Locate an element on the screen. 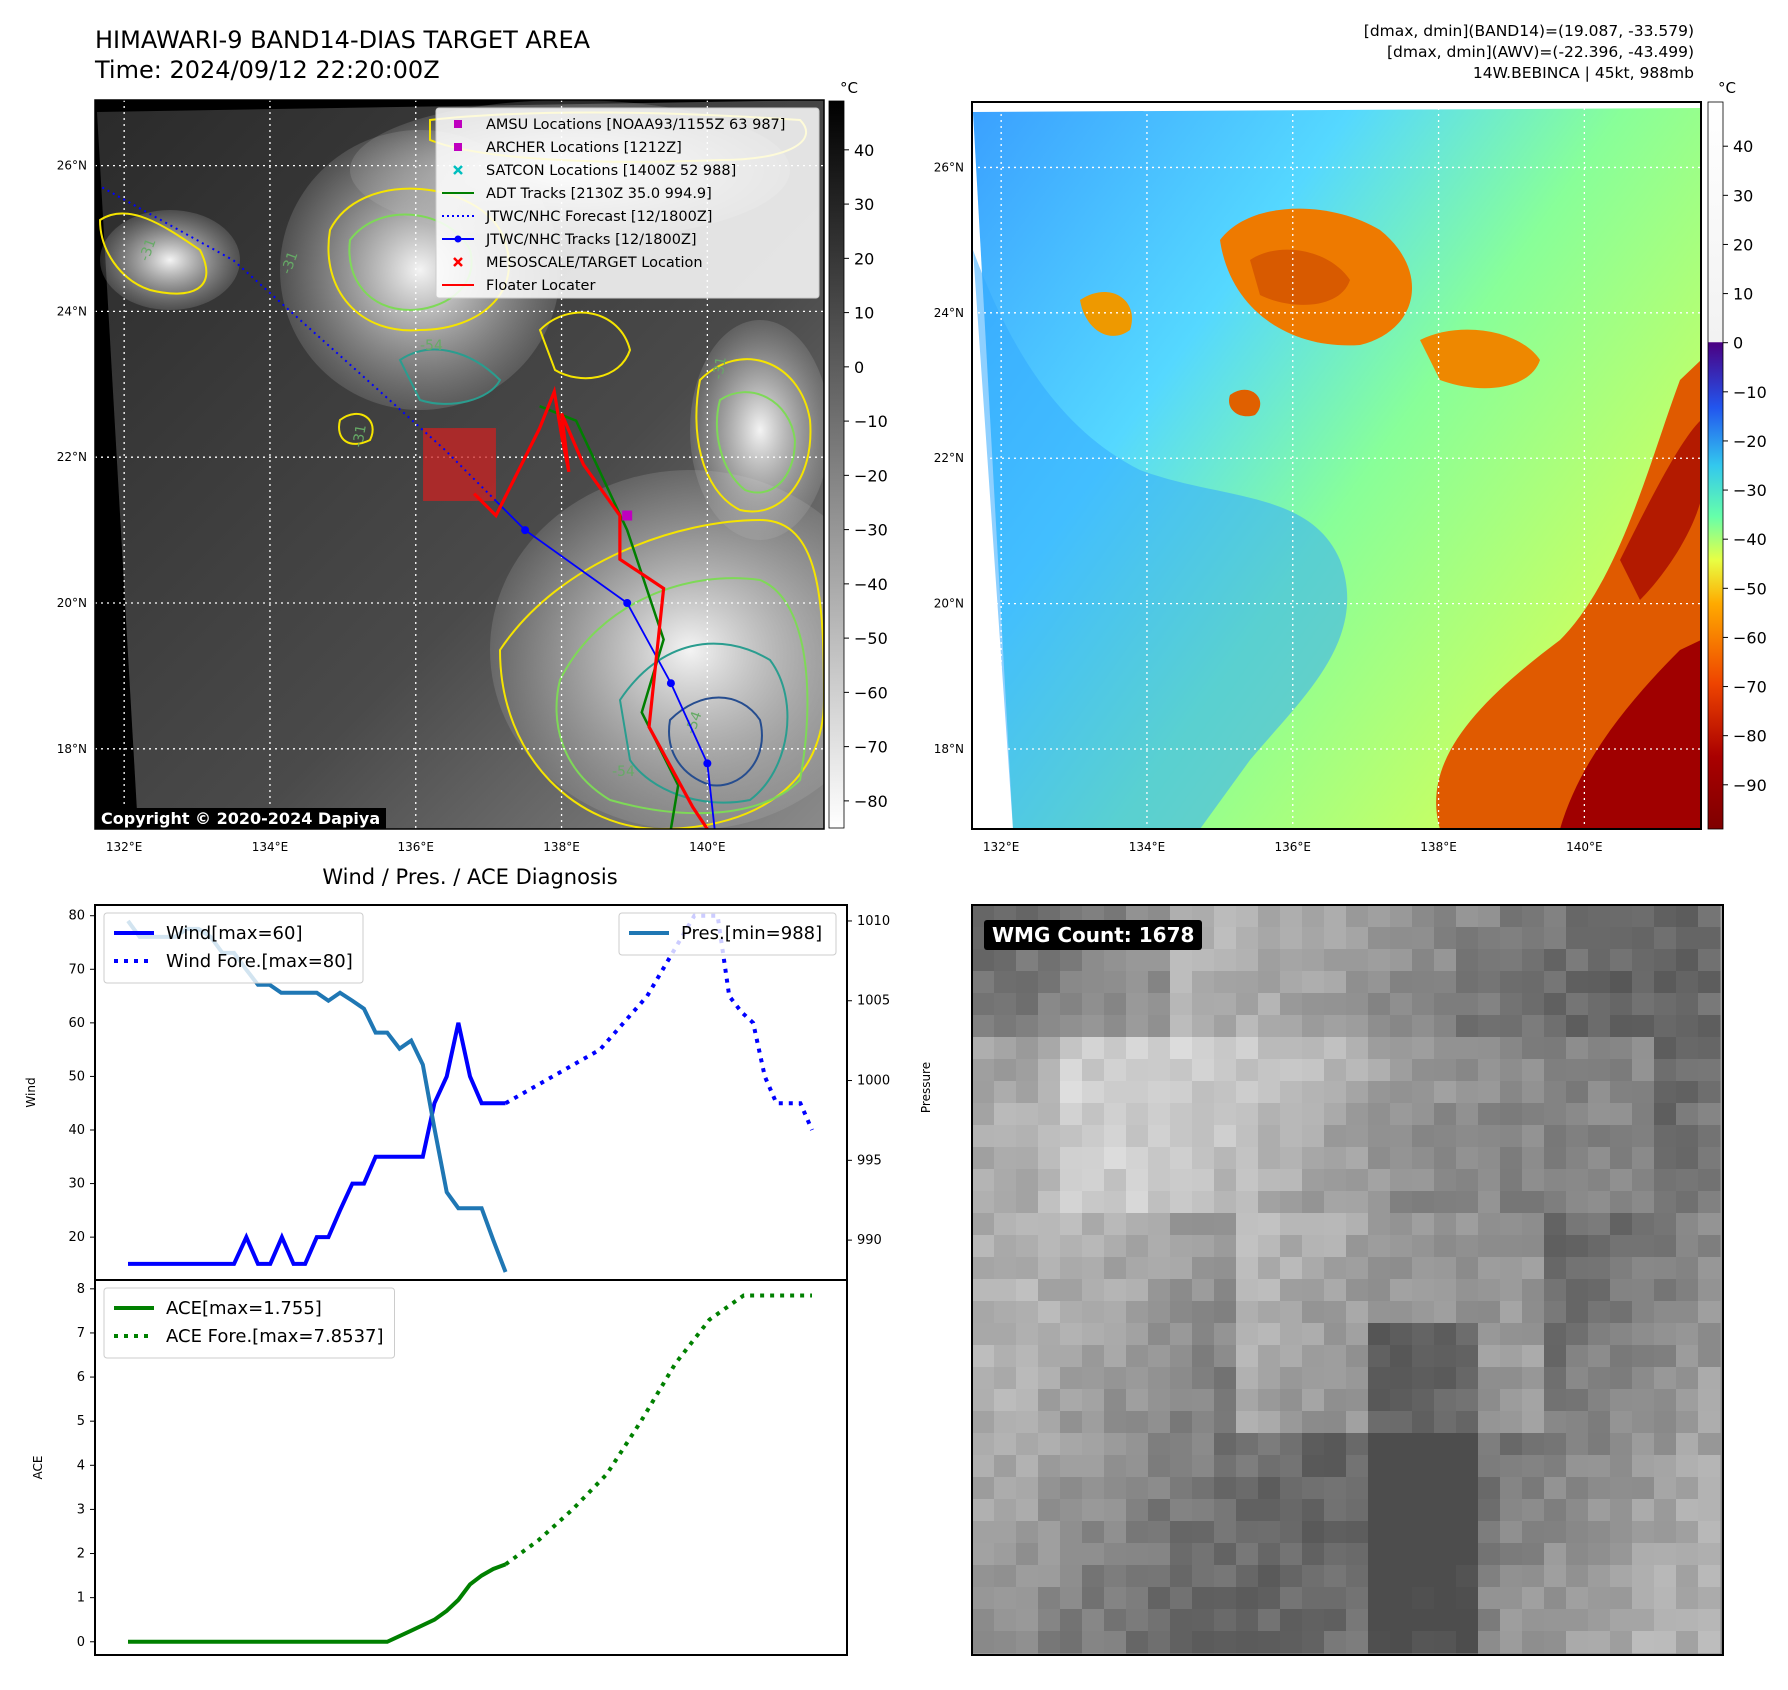 This screenshot has width=1788, height=1690. ace-ytick-label-5: 5 is located at coordinates (81, 1421).